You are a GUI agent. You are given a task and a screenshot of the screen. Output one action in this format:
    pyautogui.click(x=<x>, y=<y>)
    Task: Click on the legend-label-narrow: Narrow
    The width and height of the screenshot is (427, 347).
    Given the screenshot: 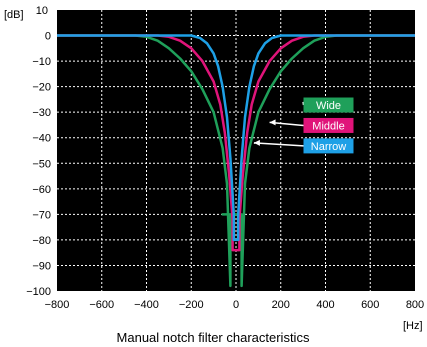 What is the action you would take?
    pyautogui.click(x=329, y=147)
    